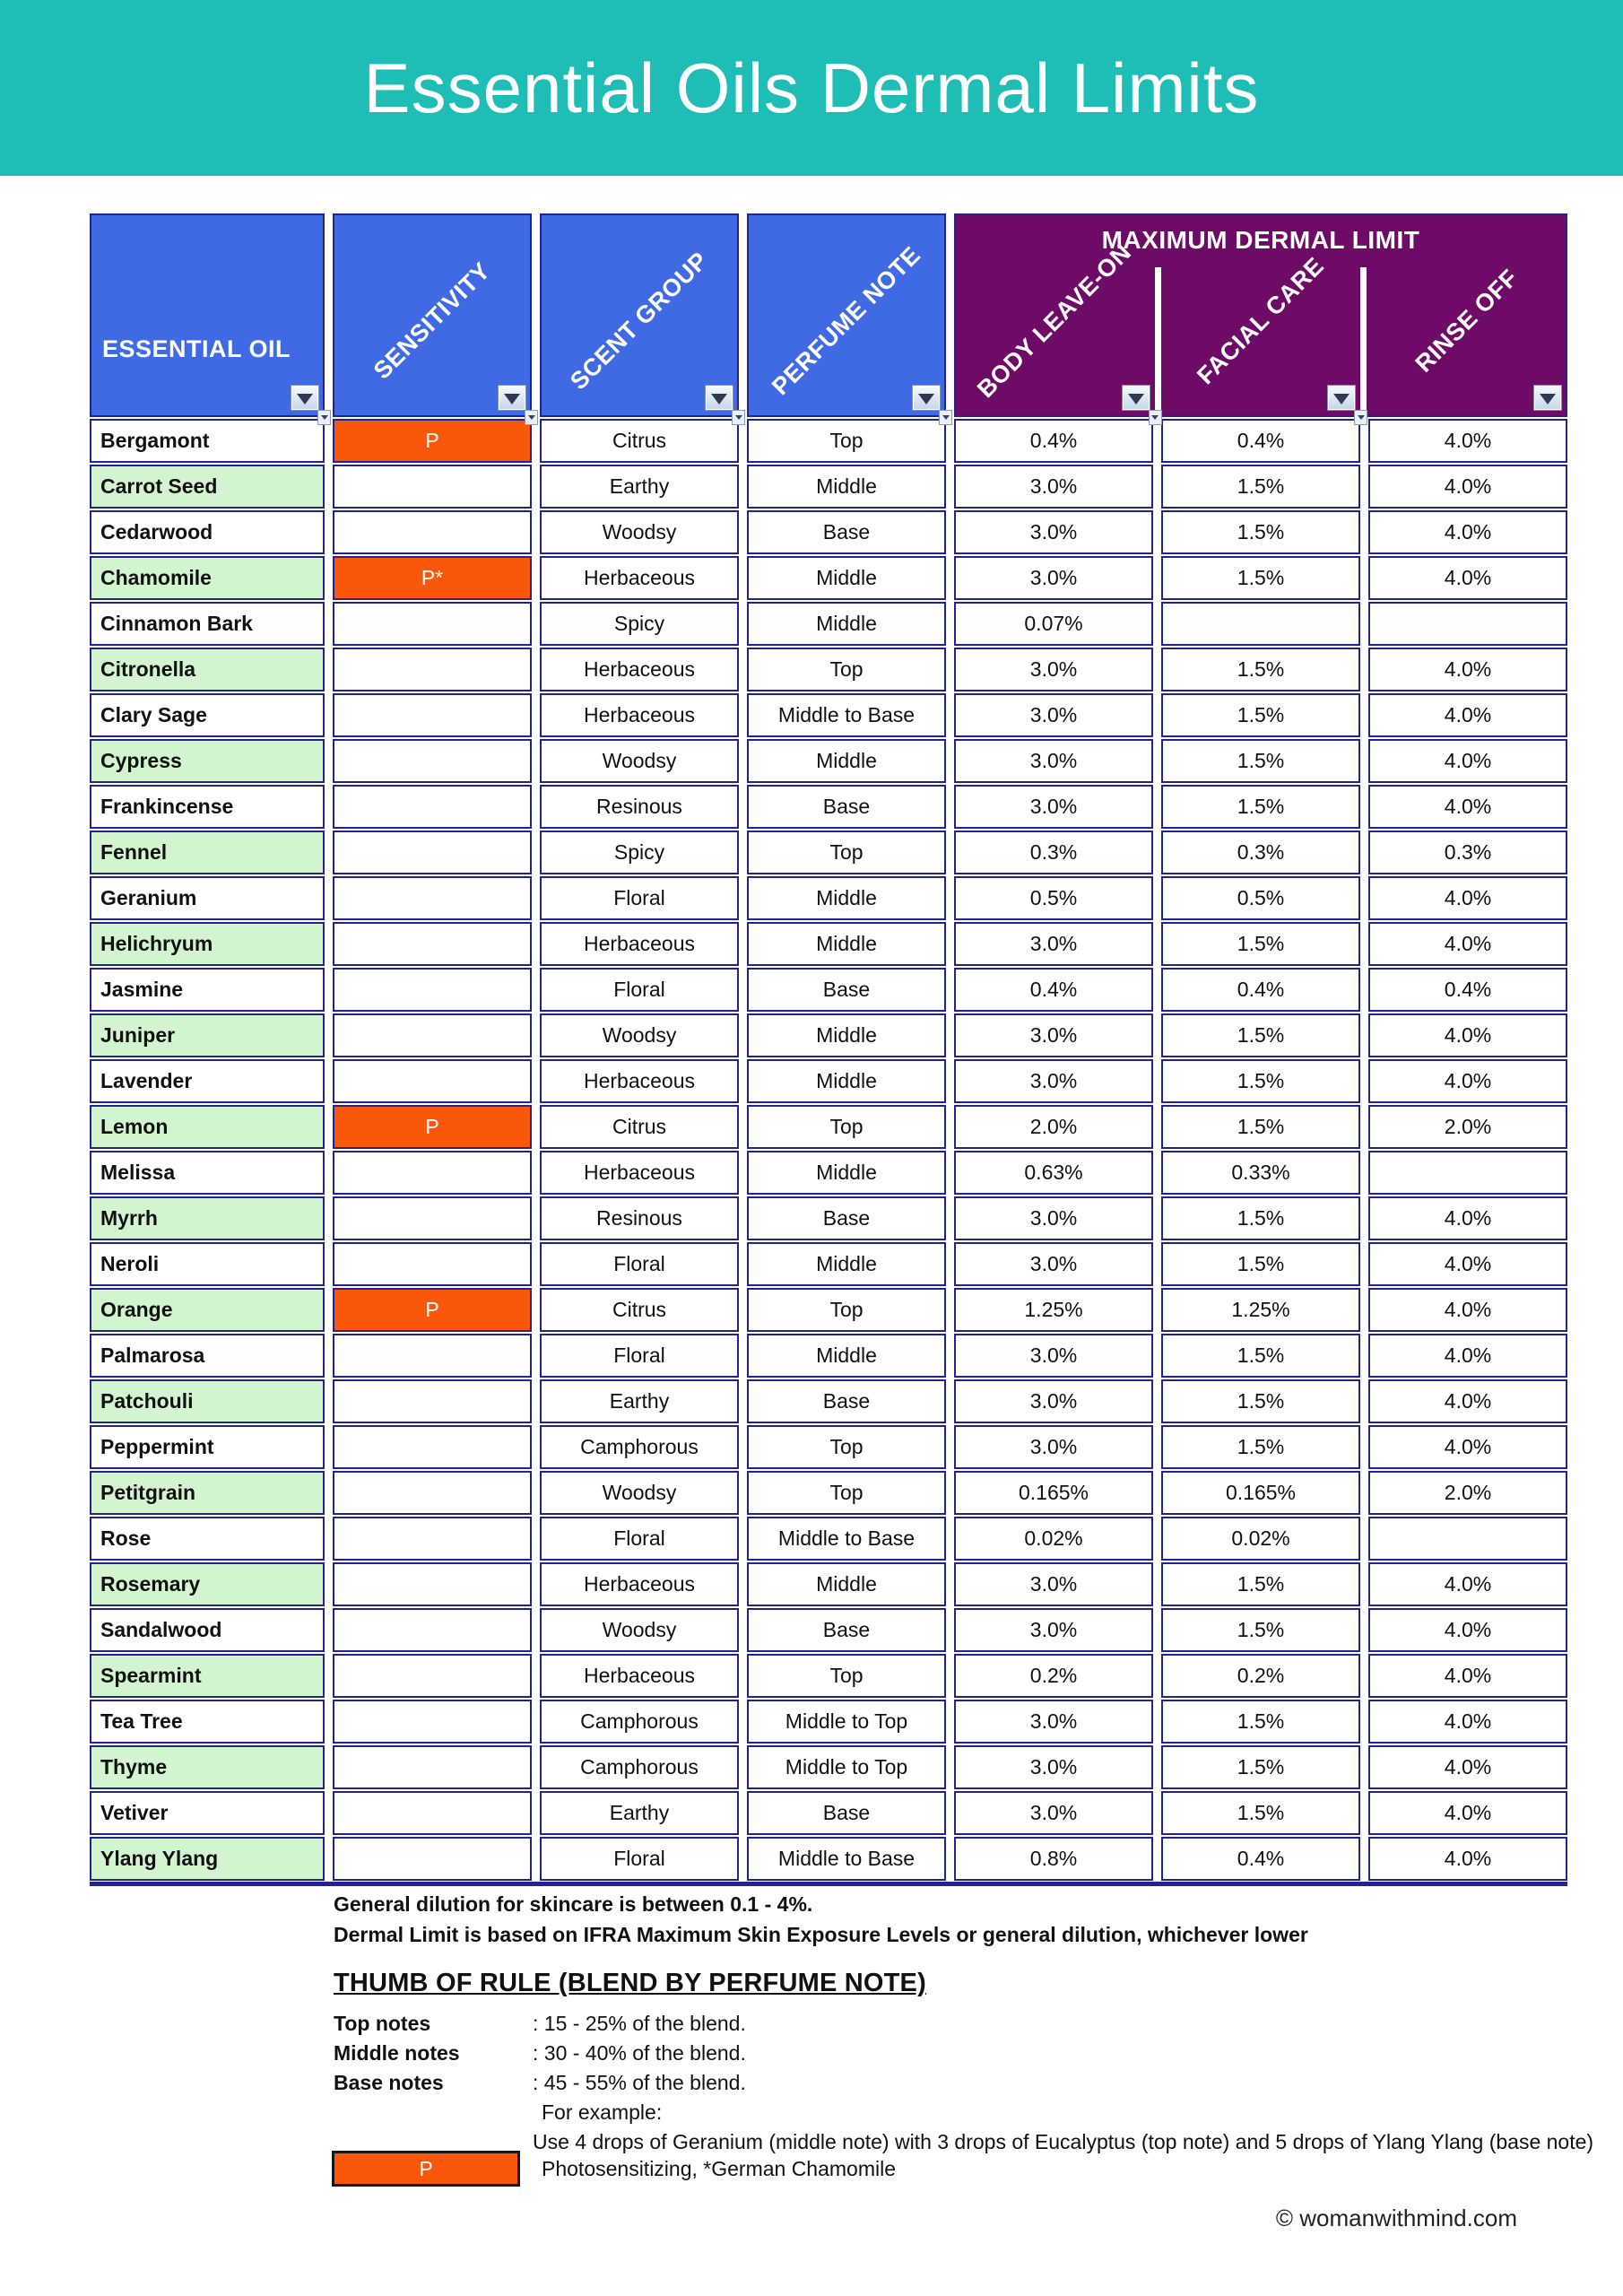  I want to click on cell-scent-group: Spicy, so click(639, 624).